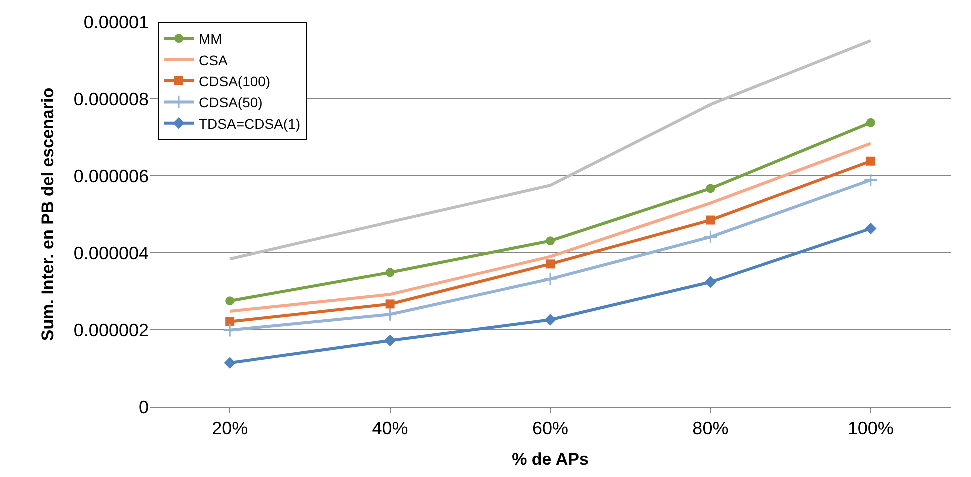 This screenshot has height=477, width=971. What do you see at coordinates (210, 39) in the screenshot?
I see `legend-label: MM` at bounding box center [210, 39].